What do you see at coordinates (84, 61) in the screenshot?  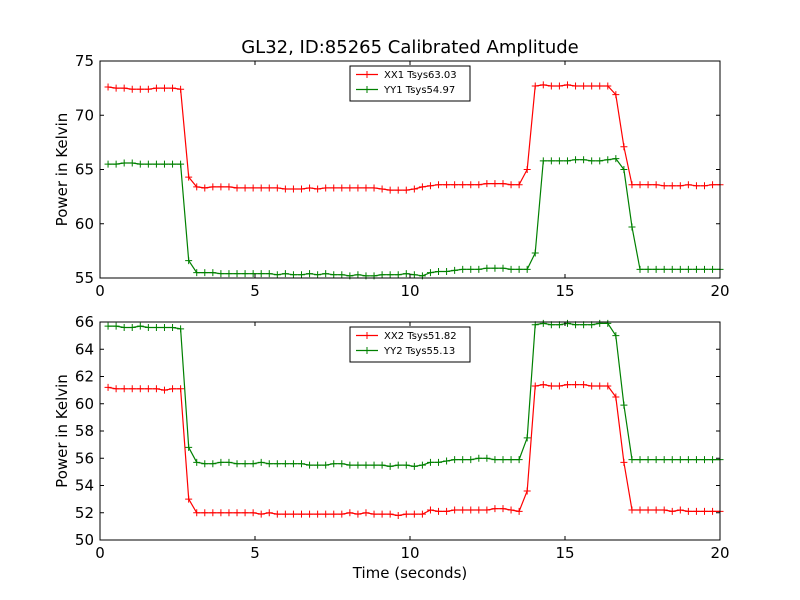 I see `y-tick-label: 75` at bounding box center [84, 61].